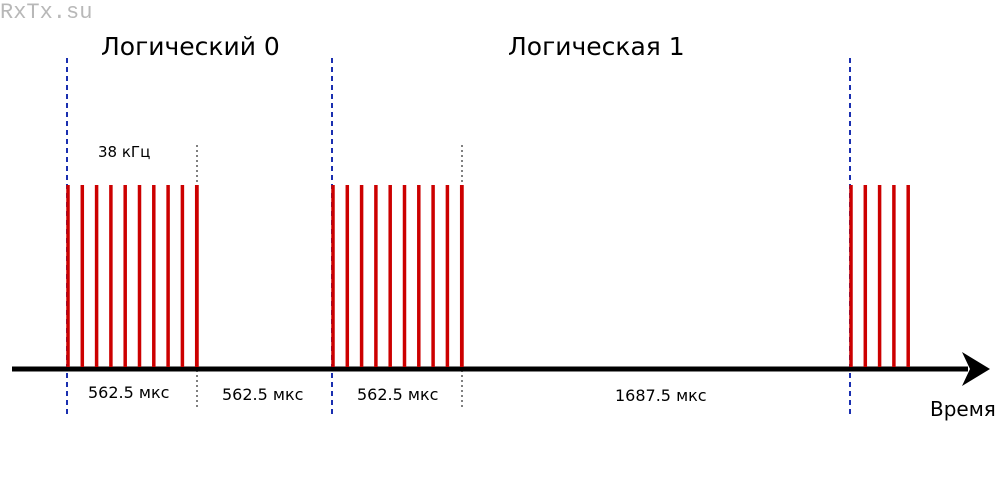 The height and width of the screenshot is (479, 1001). Describe the element at coordinates (397, 276) in the screenshot. I see `burst-logic1` at that location.